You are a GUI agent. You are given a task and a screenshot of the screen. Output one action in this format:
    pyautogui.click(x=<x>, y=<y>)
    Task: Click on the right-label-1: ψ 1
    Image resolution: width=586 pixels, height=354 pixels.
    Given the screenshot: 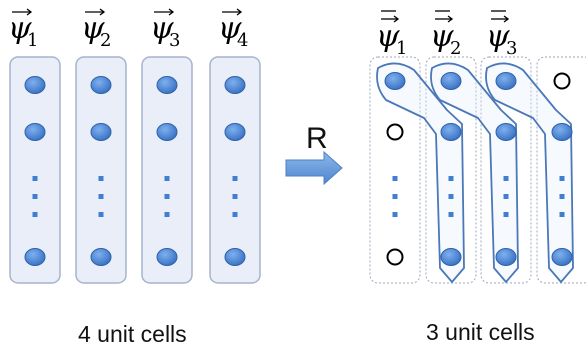 What is the action you would take?
    pyautogui.click(x=391, y=34)
    